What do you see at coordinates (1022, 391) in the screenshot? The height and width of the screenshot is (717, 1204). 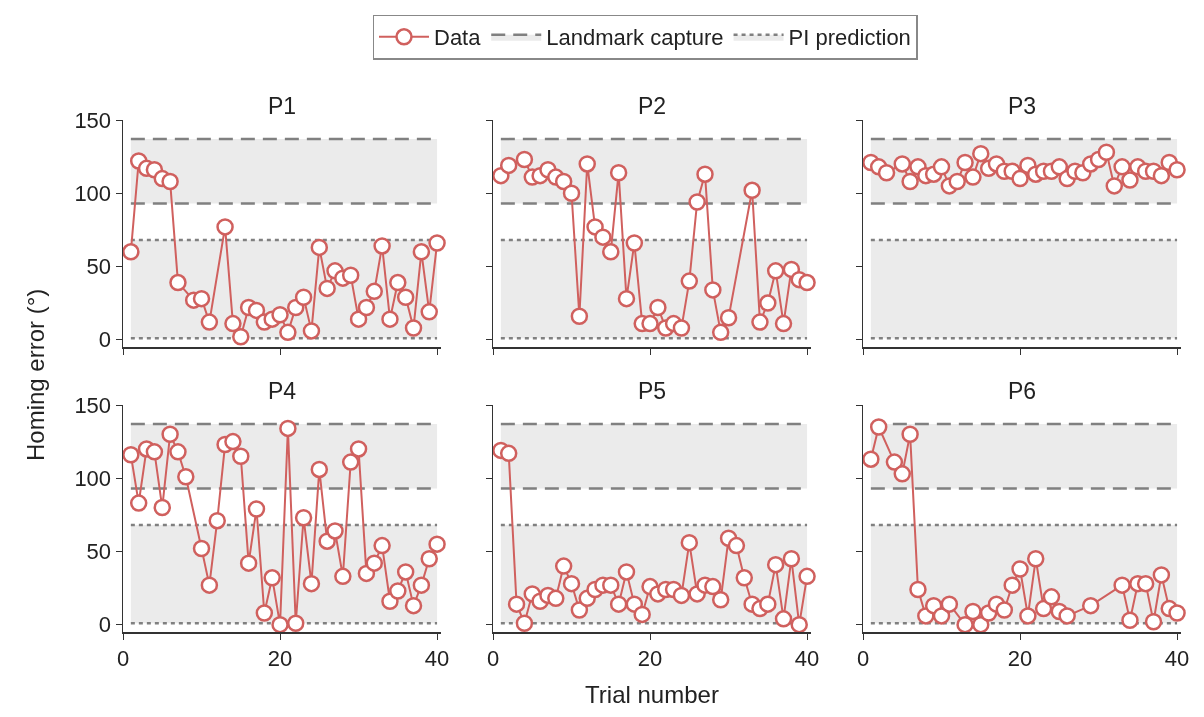 I see `chart-title: P6` at bounding box center [1022, 391].